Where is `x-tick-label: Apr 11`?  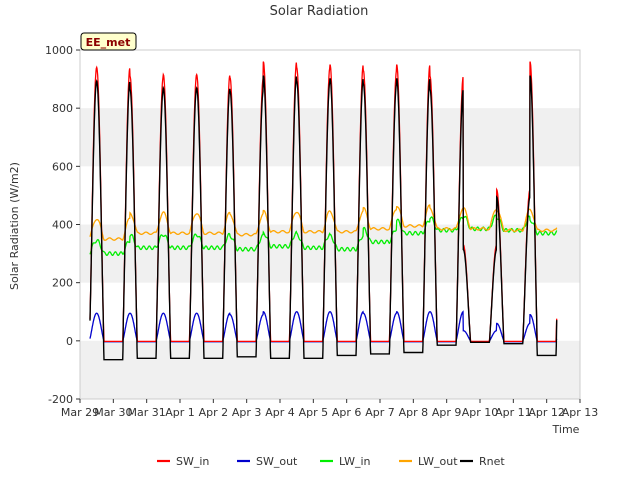
x-tick-label: Apr 11 is located at coordinates (513, 412).